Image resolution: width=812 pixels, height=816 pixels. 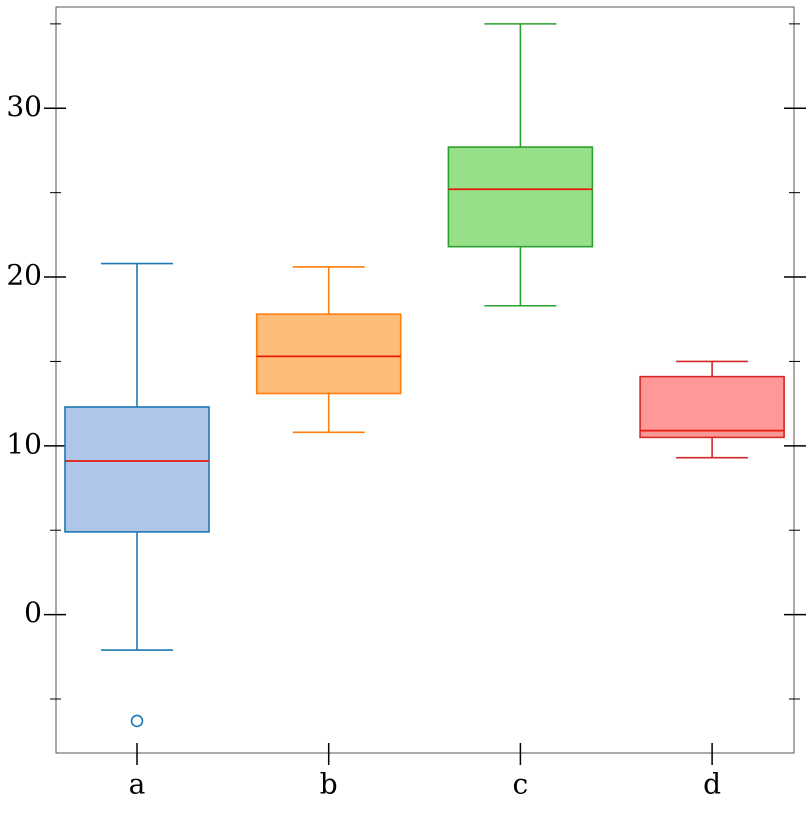 I want to click on x-tick-label: b, so click(x=329, y=784).